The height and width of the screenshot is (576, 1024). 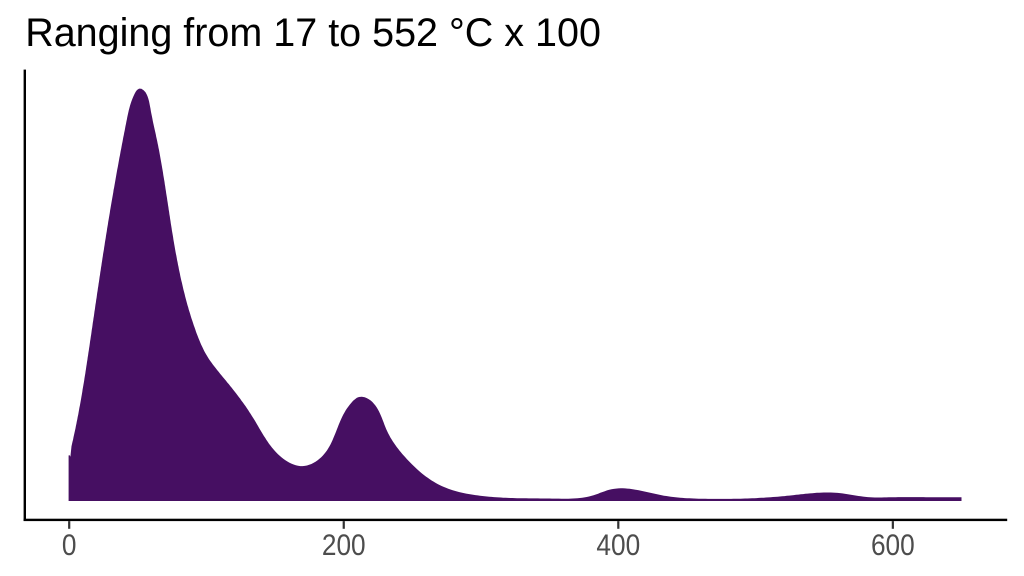 I want to click on svg-text: 0, so click(x=69, y=545).